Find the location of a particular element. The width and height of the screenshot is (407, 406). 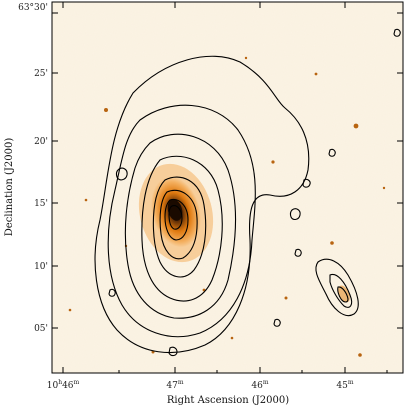

x-tick-label-46m: 46m is located at coordinates (259, 385).